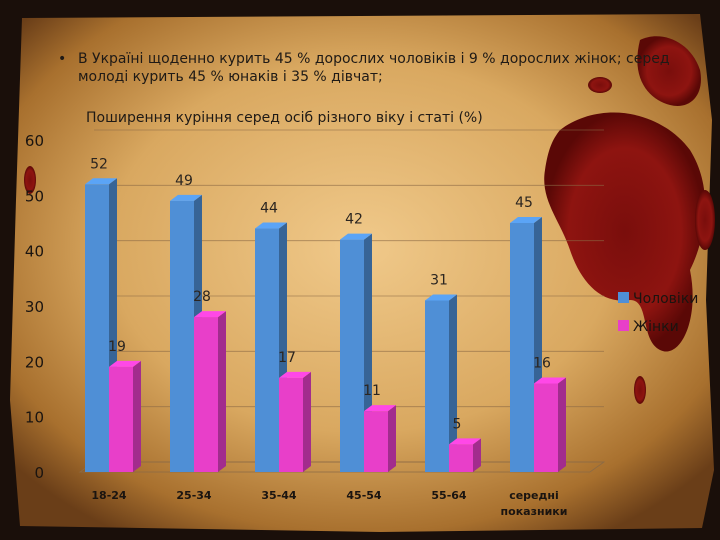 The width and height of the screenshot is (720, 540). I want to click on x-tick-label-1: 25-34, so click(194, 495).